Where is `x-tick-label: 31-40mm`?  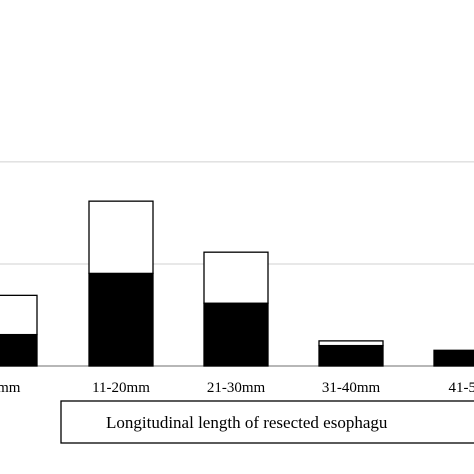
x-tick-label: 31-40mm is located at coordinates (351, 388).